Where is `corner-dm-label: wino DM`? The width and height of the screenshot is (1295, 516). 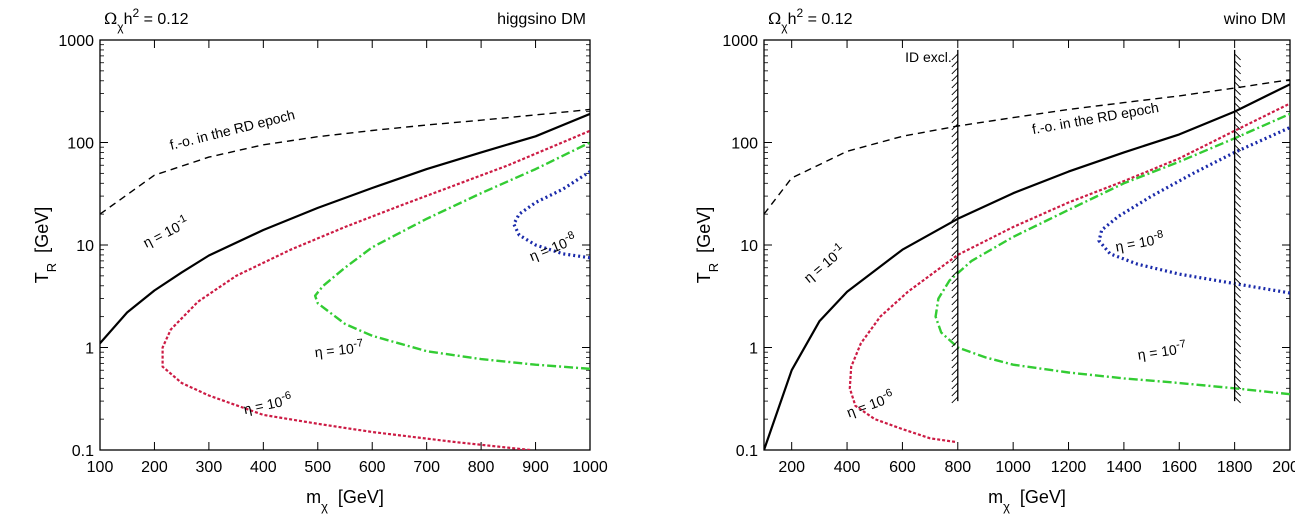
corner-dm-label: wino DM is located at coordinates (1254, 19).